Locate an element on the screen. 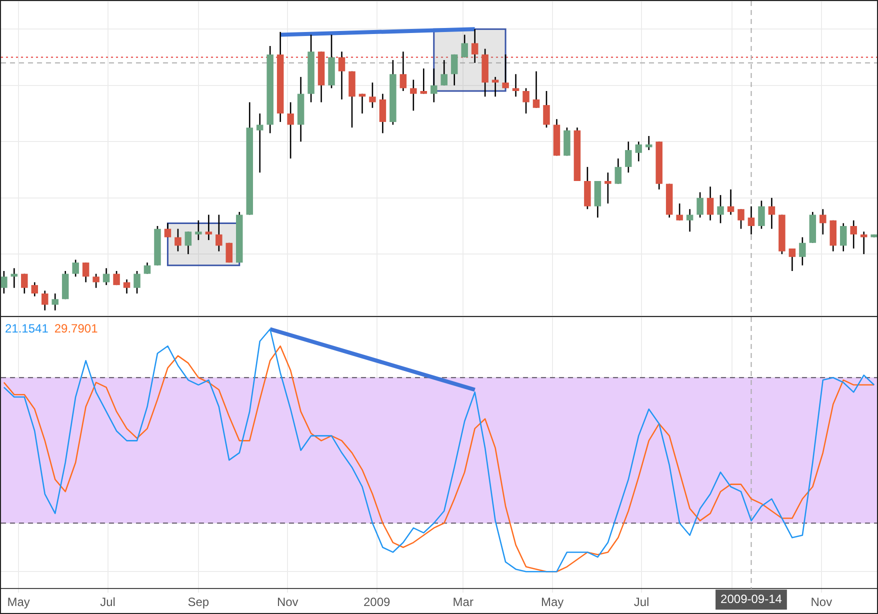 The image size is (878, 614). x-tick-label: Mar is located at coordinates (463, 602).